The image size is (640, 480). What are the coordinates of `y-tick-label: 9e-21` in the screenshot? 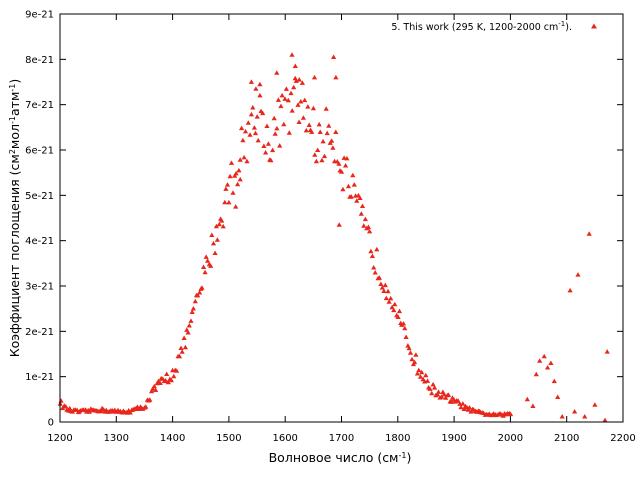 It's located at (39, 15).